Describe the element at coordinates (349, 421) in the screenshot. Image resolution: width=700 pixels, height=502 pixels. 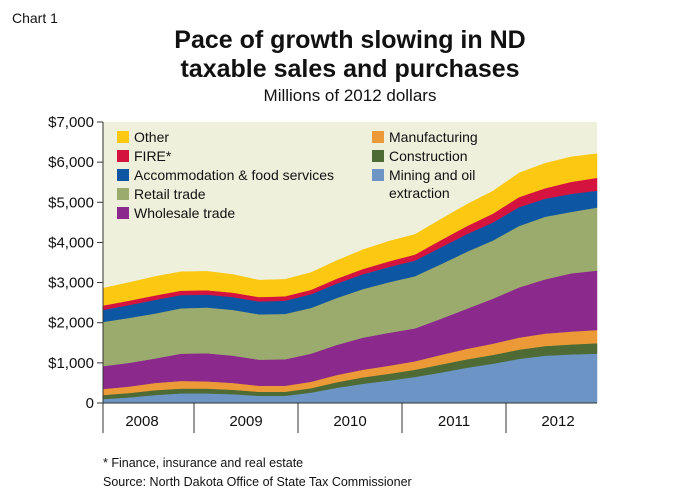
I see `x-tick-label: 2010` at that location.